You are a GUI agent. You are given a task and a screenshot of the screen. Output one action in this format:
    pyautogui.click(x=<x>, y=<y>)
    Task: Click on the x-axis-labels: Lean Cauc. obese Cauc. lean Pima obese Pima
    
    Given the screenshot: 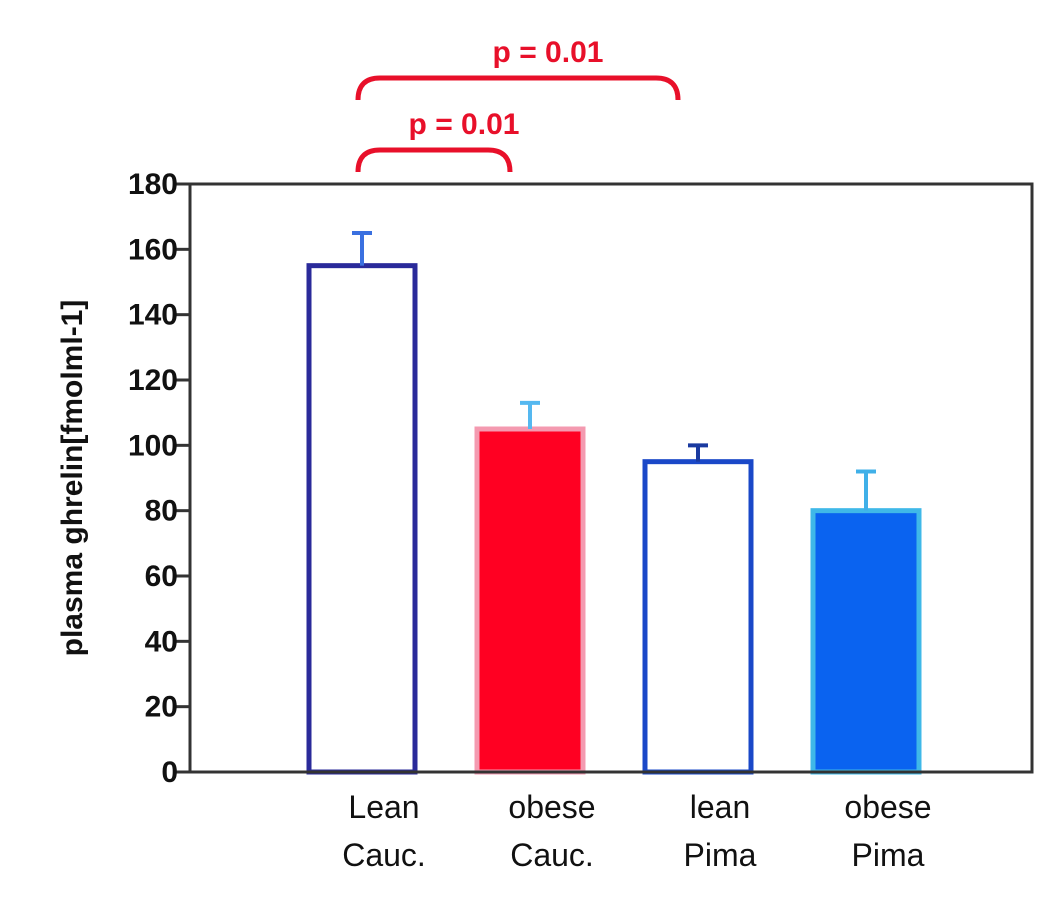 What is the action you would take?
    pyautogui.click(x=636, y=831)
    